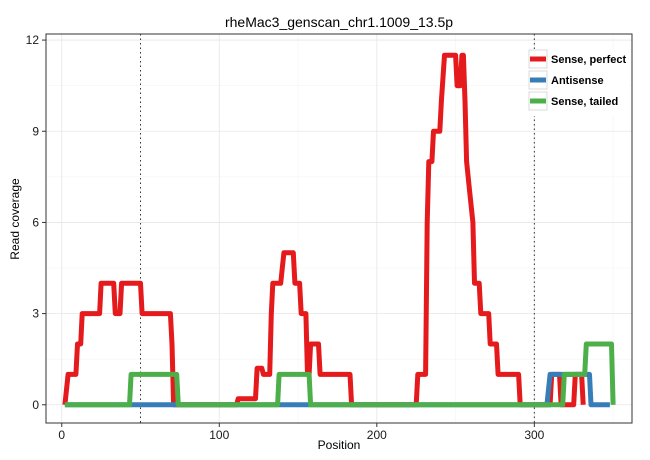 The height and width of the screenshot is (460, 650). Describe the element at coordinates (219, 435) in the screenshot. I see `x-tick-label: 100` at that location.